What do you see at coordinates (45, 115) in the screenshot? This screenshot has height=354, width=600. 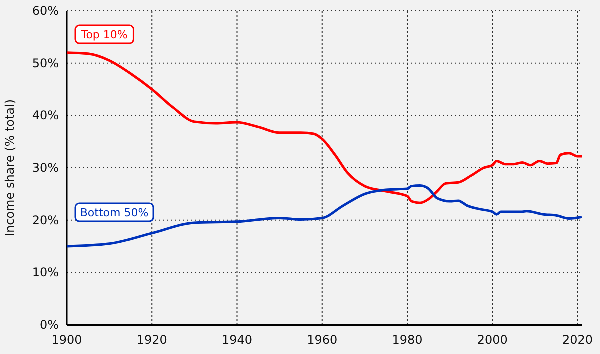 I see `y-tick-label: 40%` at bounding box center [45, 115].